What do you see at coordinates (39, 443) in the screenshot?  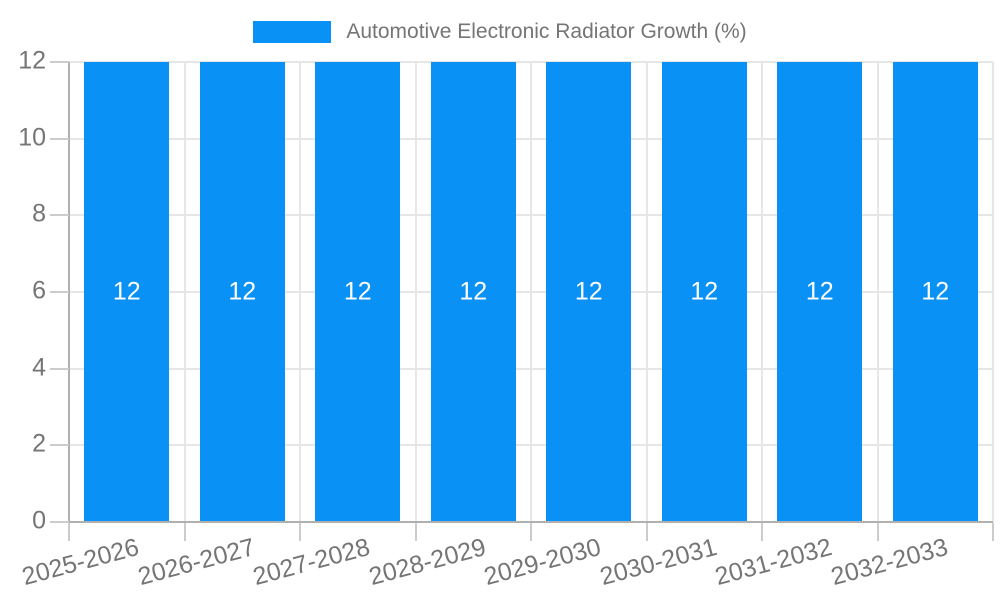 I see `y-tick-label: 2` at bounding box center [39, 443].